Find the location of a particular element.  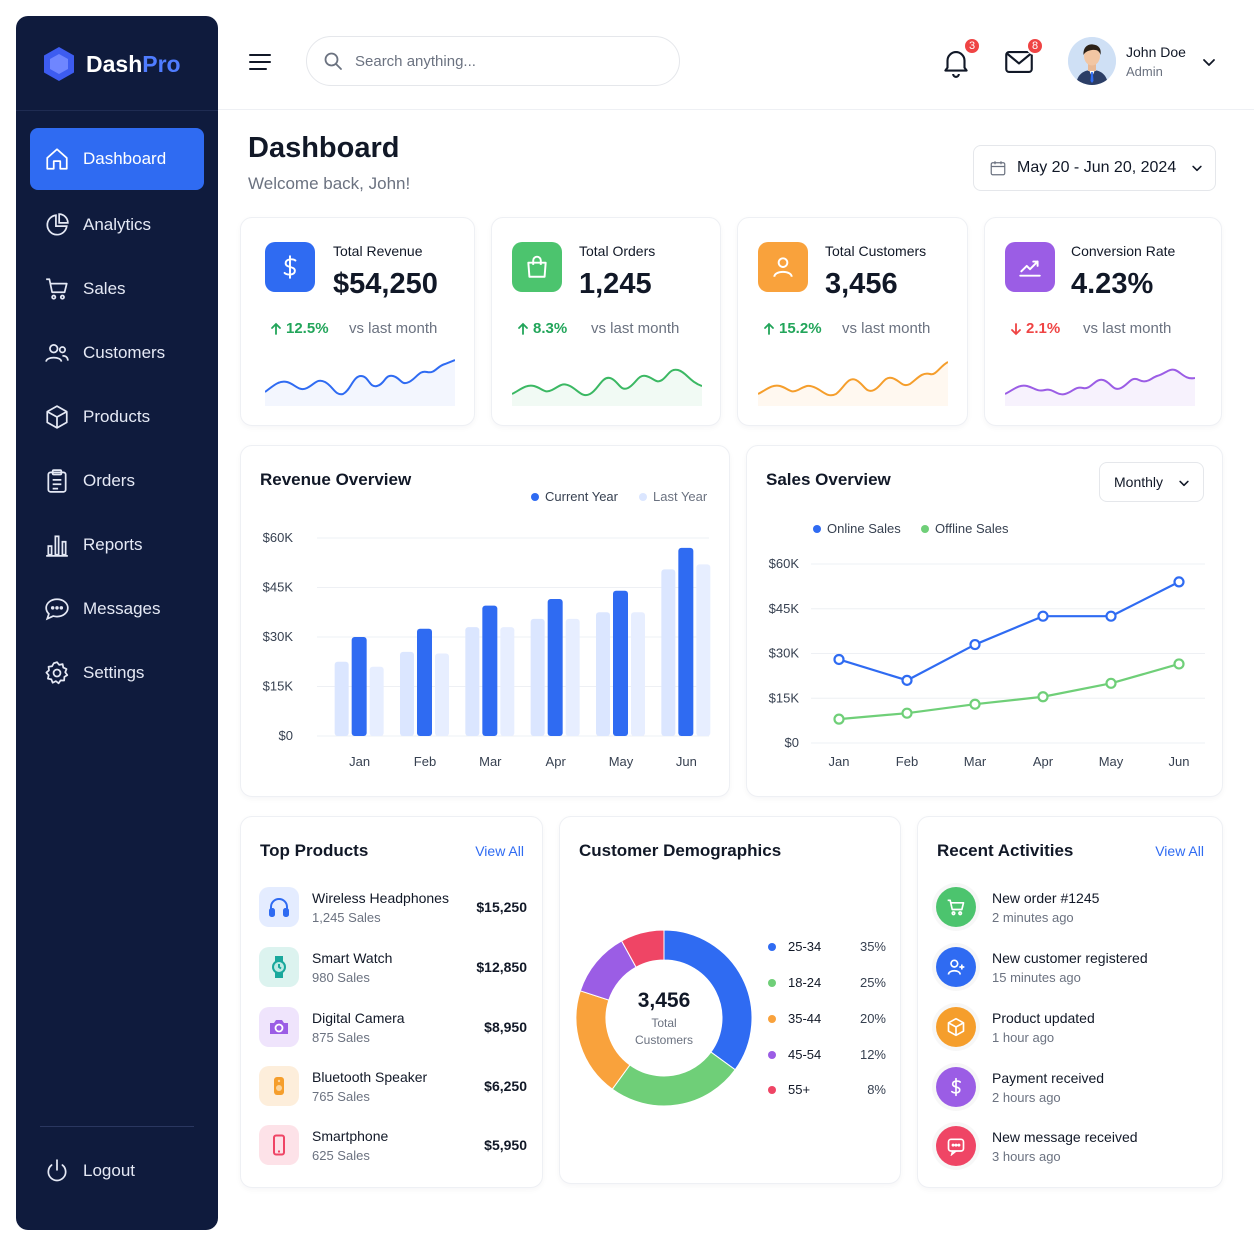

list-item: New order #1245 2 minutes ago is located at coordinates (1071, 909).